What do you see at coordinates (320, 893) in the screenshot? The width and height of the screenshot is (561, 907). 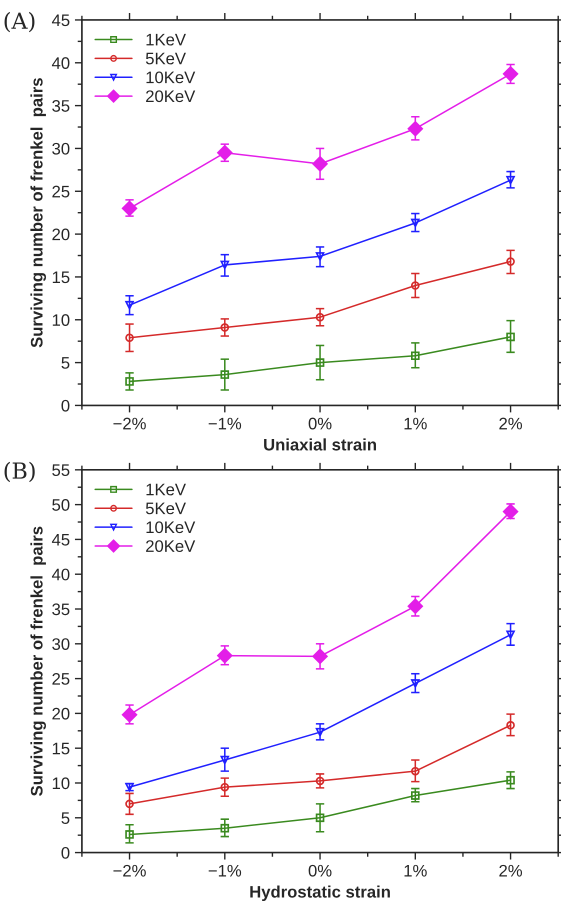 I see `x-axis-title: Hydrostatic strain` at bounding box center [320, 893].